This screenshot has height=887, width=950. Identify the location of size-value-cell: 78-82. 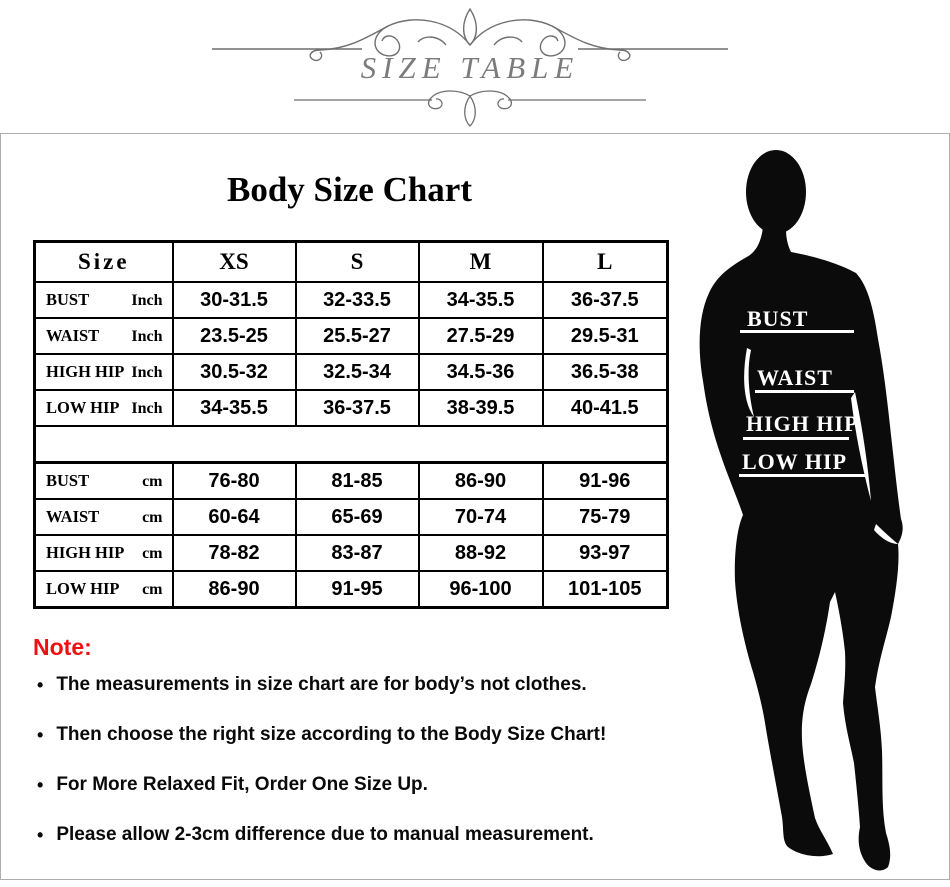
(234, 553).